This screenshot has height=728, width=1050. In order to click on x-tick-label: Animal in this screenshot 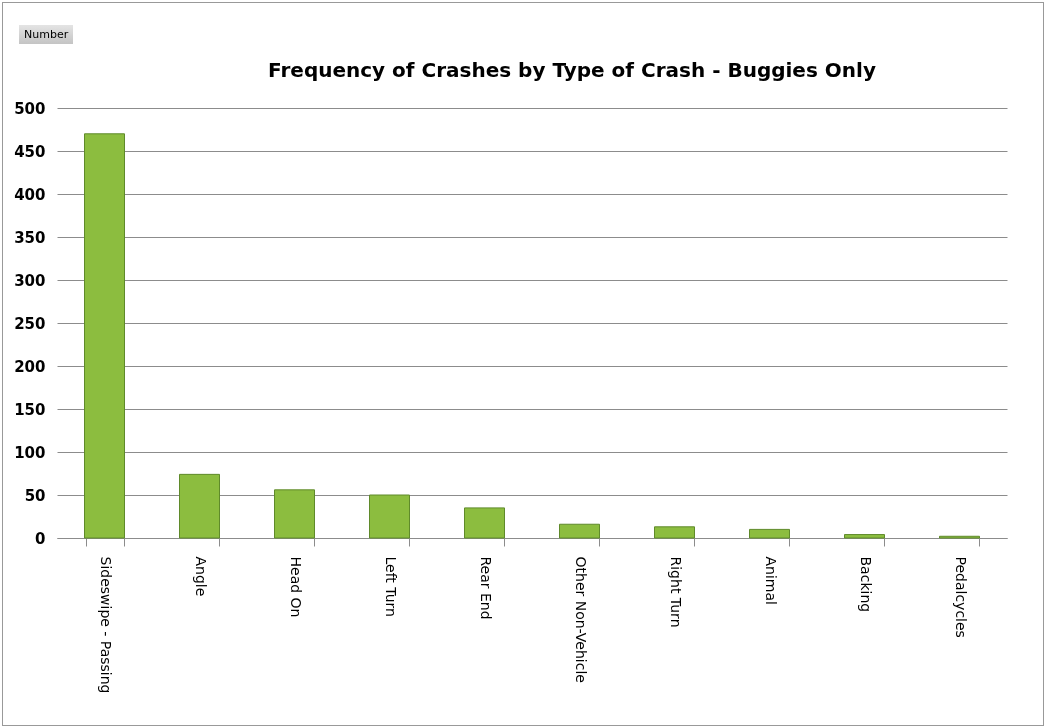, I will do `click(771, 580)`.